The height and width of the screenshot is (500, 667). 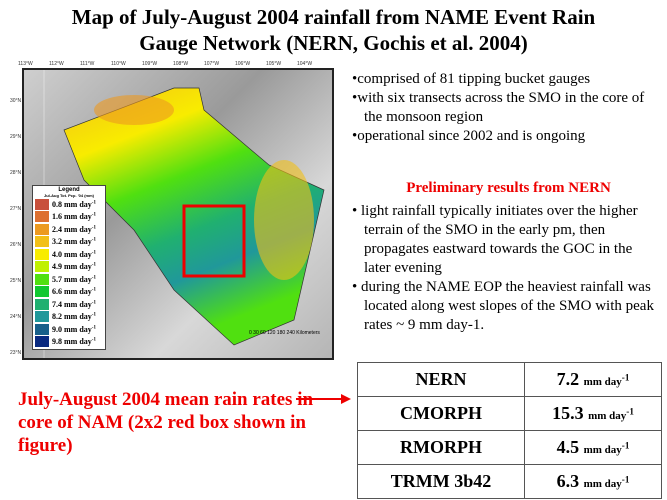 I want to click on legend-item: 6.6 mm day-1, so click(x=69, y=292).